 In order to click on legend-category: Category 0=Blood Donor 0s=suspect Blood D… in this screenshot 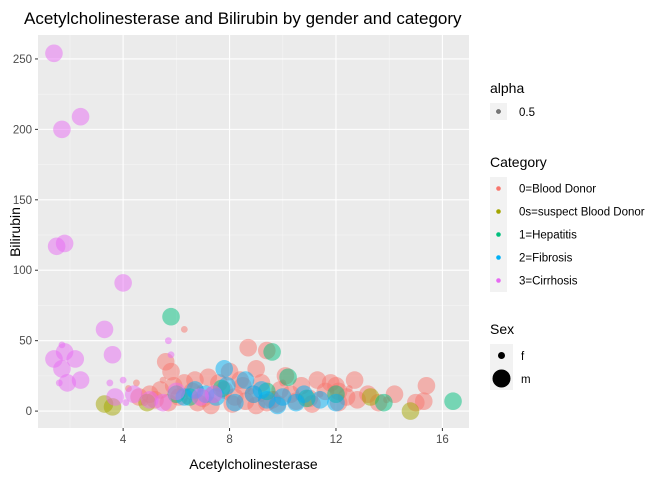, I will do `click(567, 223)`.